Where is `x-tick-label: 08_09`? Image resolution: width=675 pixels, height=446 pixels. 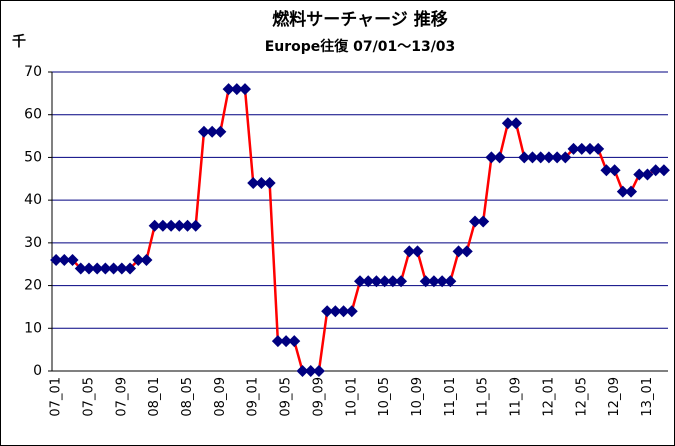 x-tick-label: 08_09 is located at coordinates (220, 397).